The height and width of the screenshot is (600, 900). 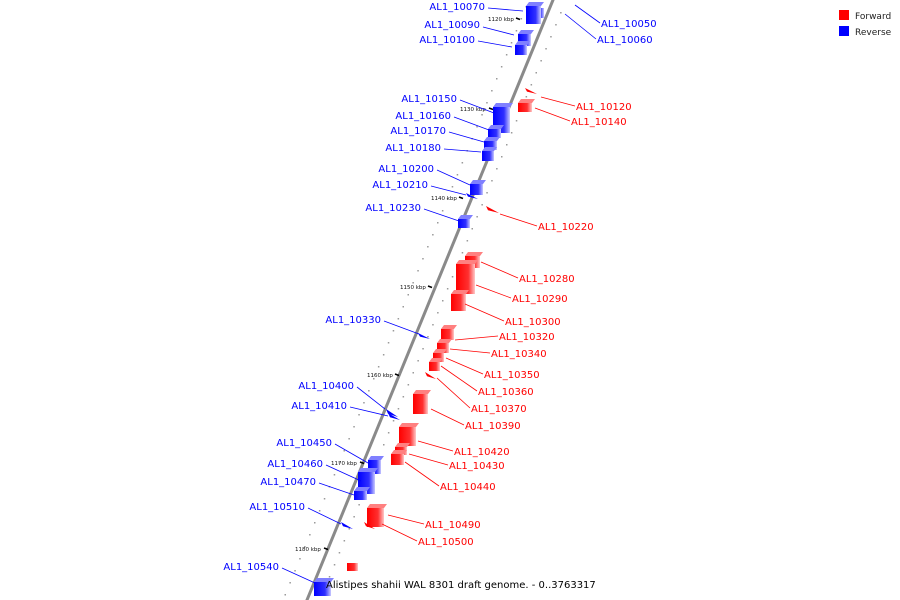 I want to click on gene-label: AL1_10120, so click(x=604, y=107).